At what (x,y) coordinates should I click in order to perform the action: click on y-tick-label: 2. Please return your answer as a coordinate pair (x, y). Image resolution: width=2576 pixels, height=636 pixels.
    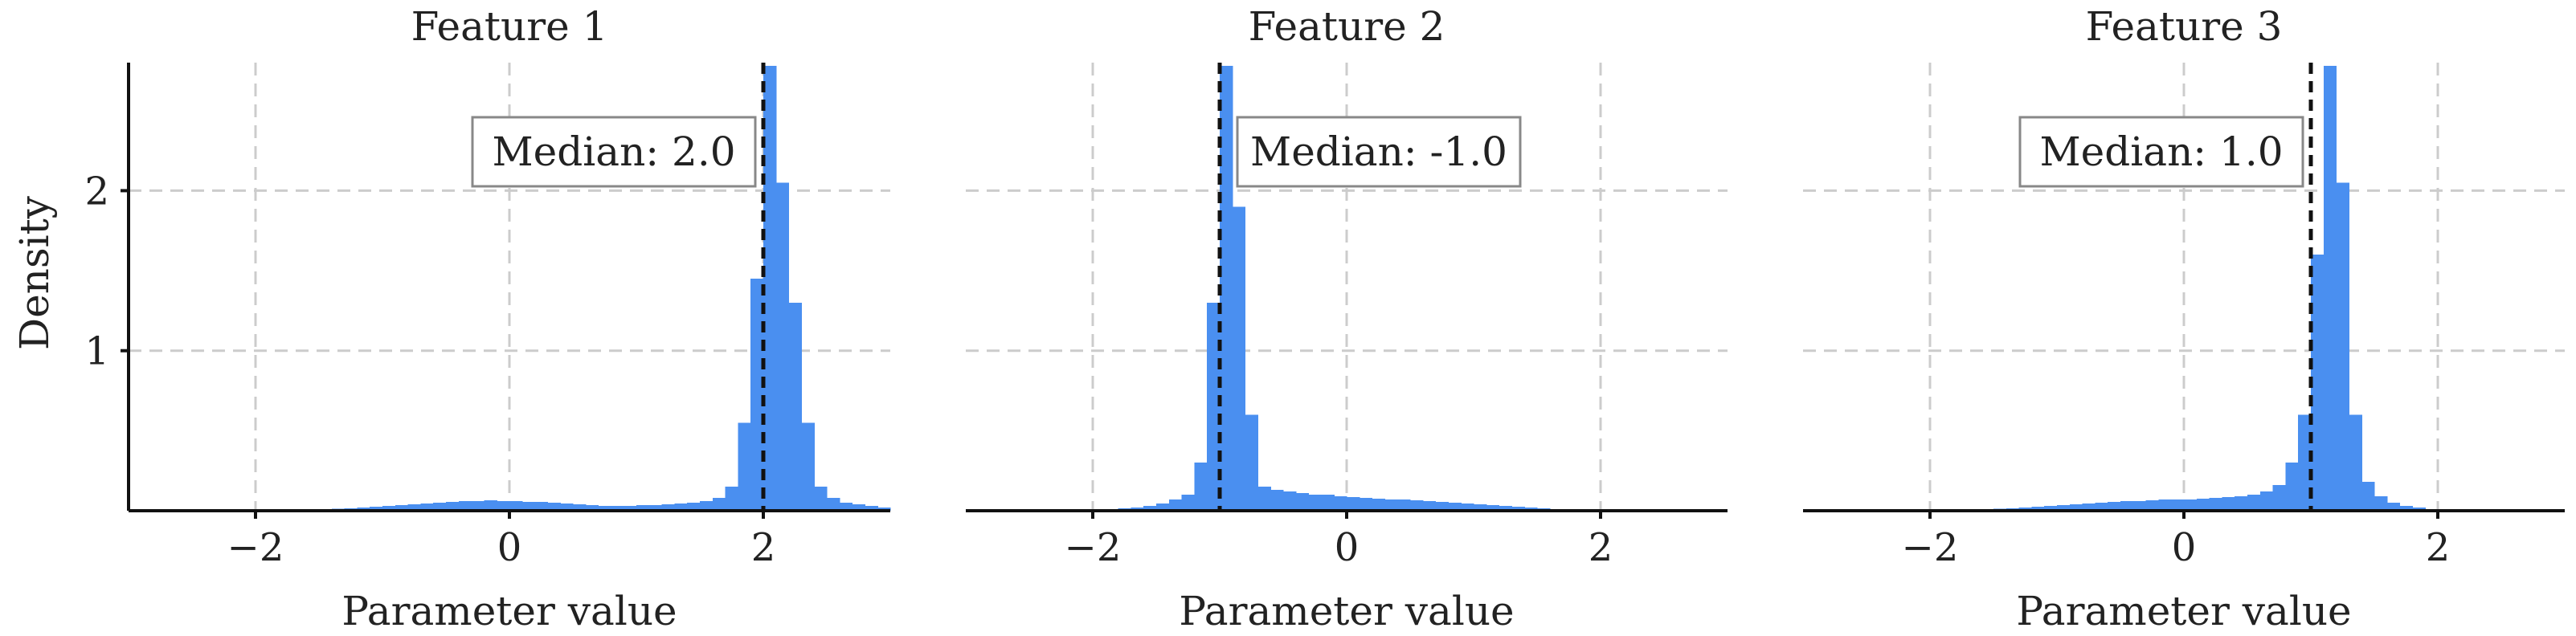
    Looking at the image, I should click on (96, 191).